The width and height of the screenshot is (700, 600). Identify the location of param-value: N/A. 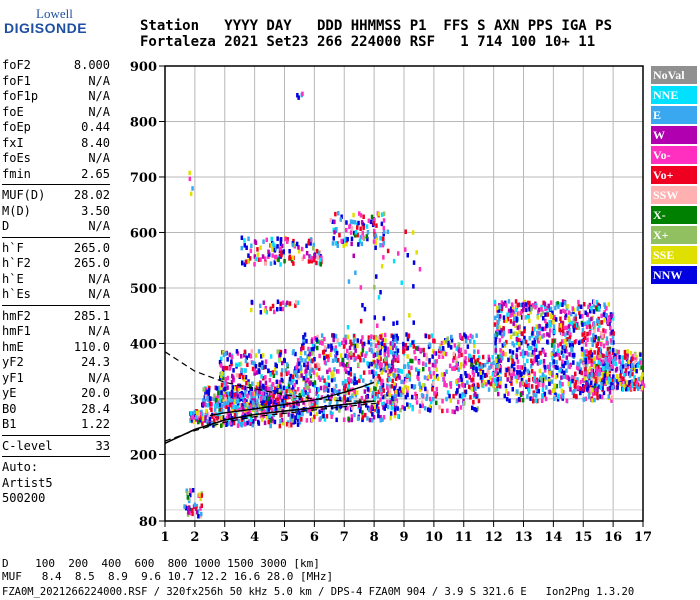
(99, 111).